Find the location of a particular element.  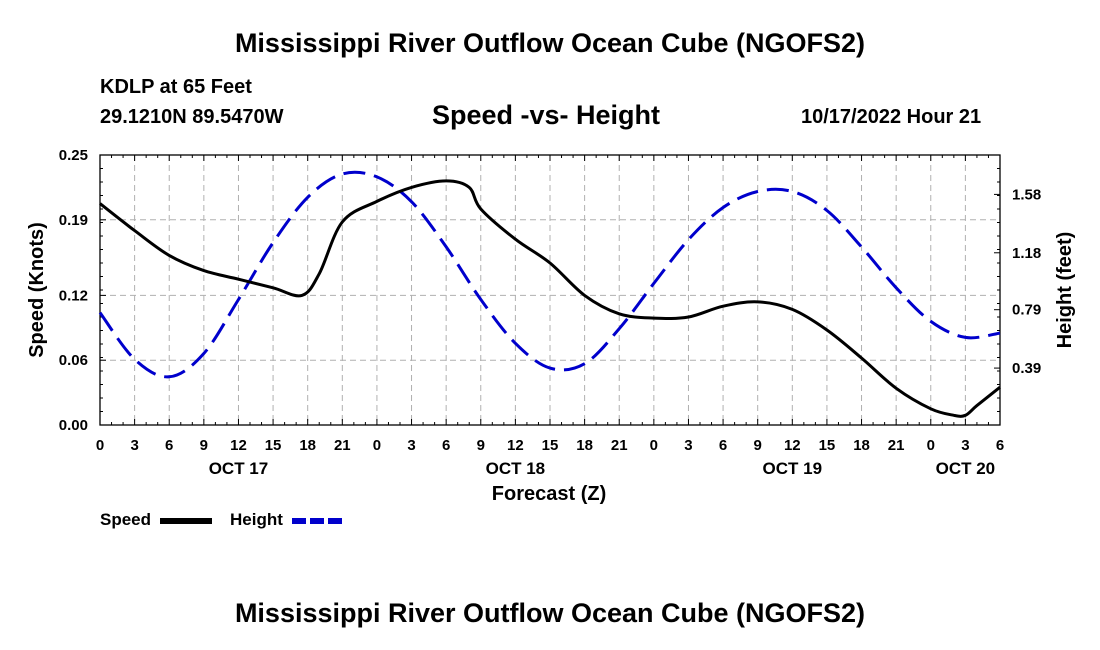

y-tick-label: 0.19 is located at coordinates (73, 220).